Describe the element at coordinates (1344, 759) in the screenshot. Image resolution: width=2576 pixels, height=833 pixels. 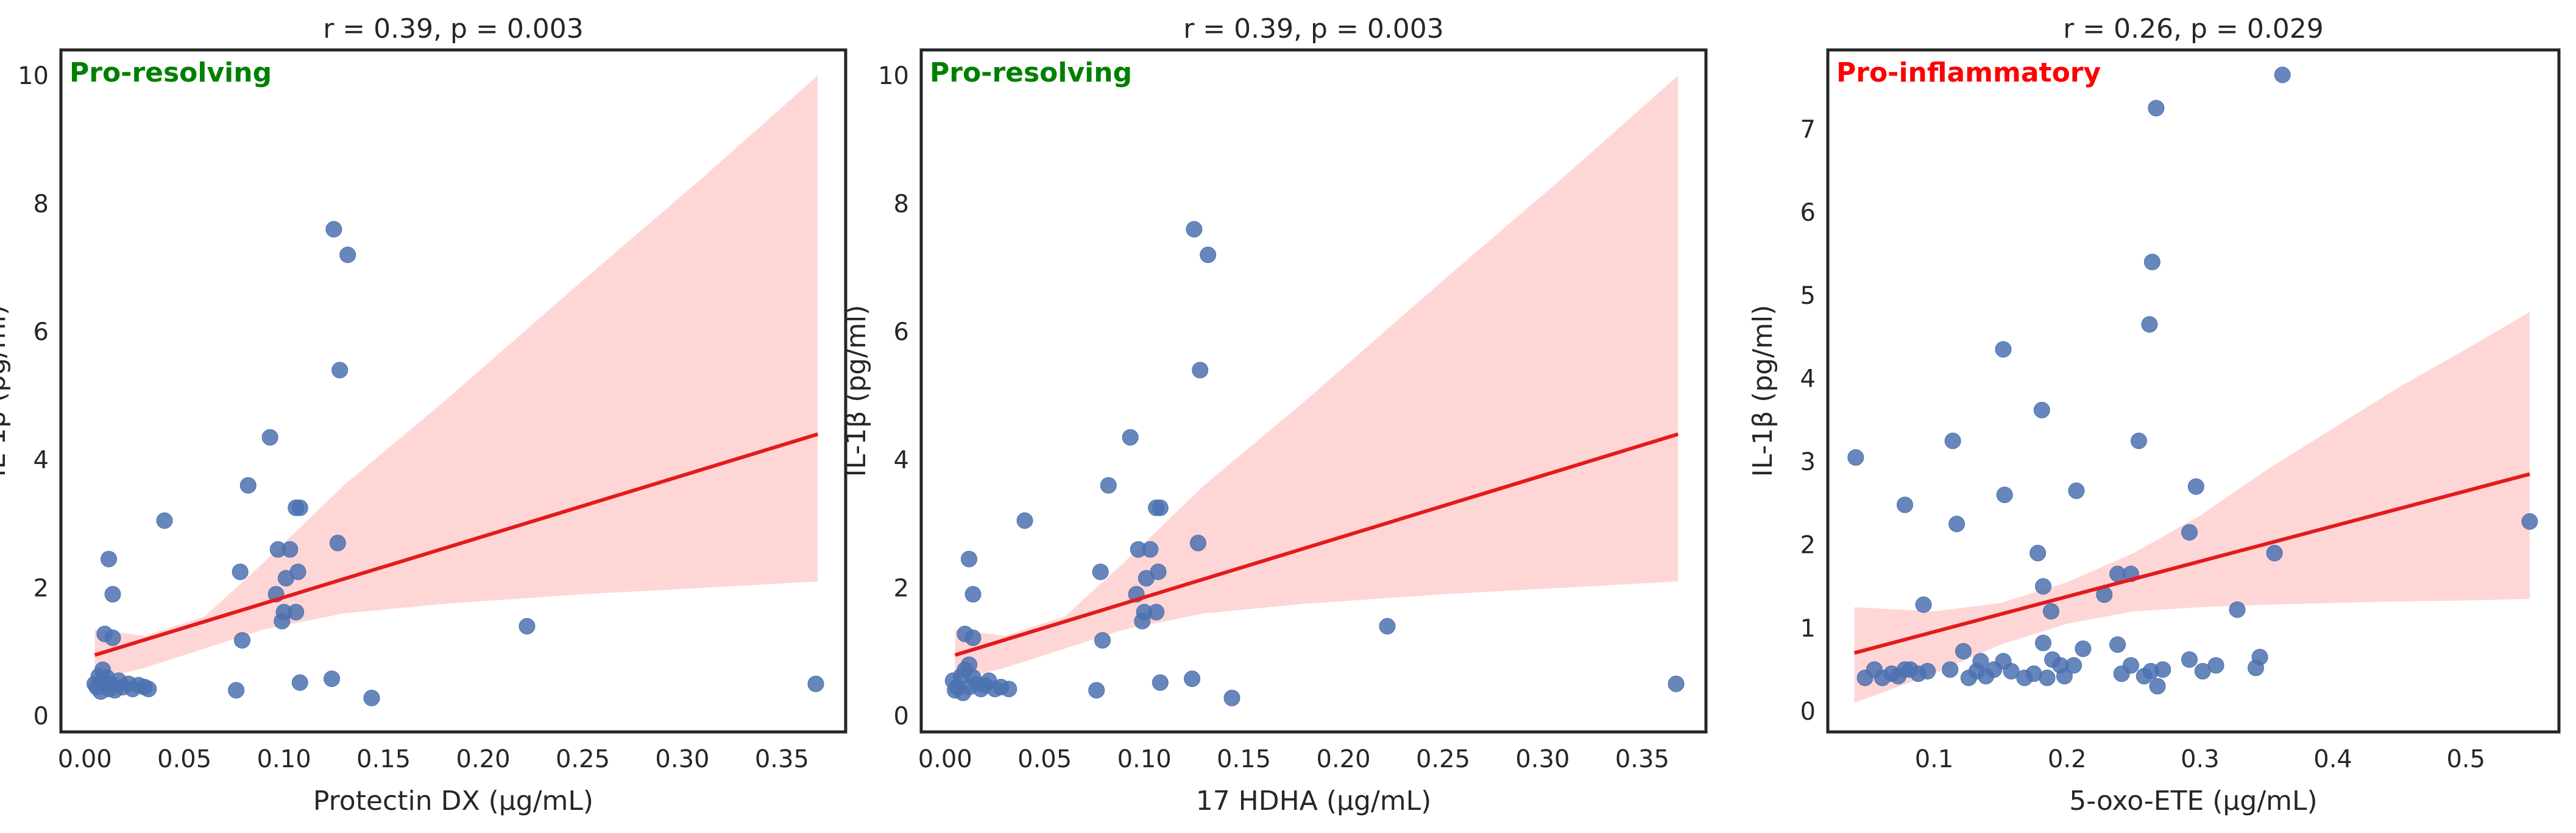
I see `x-tick-label: 0.20` at that location.